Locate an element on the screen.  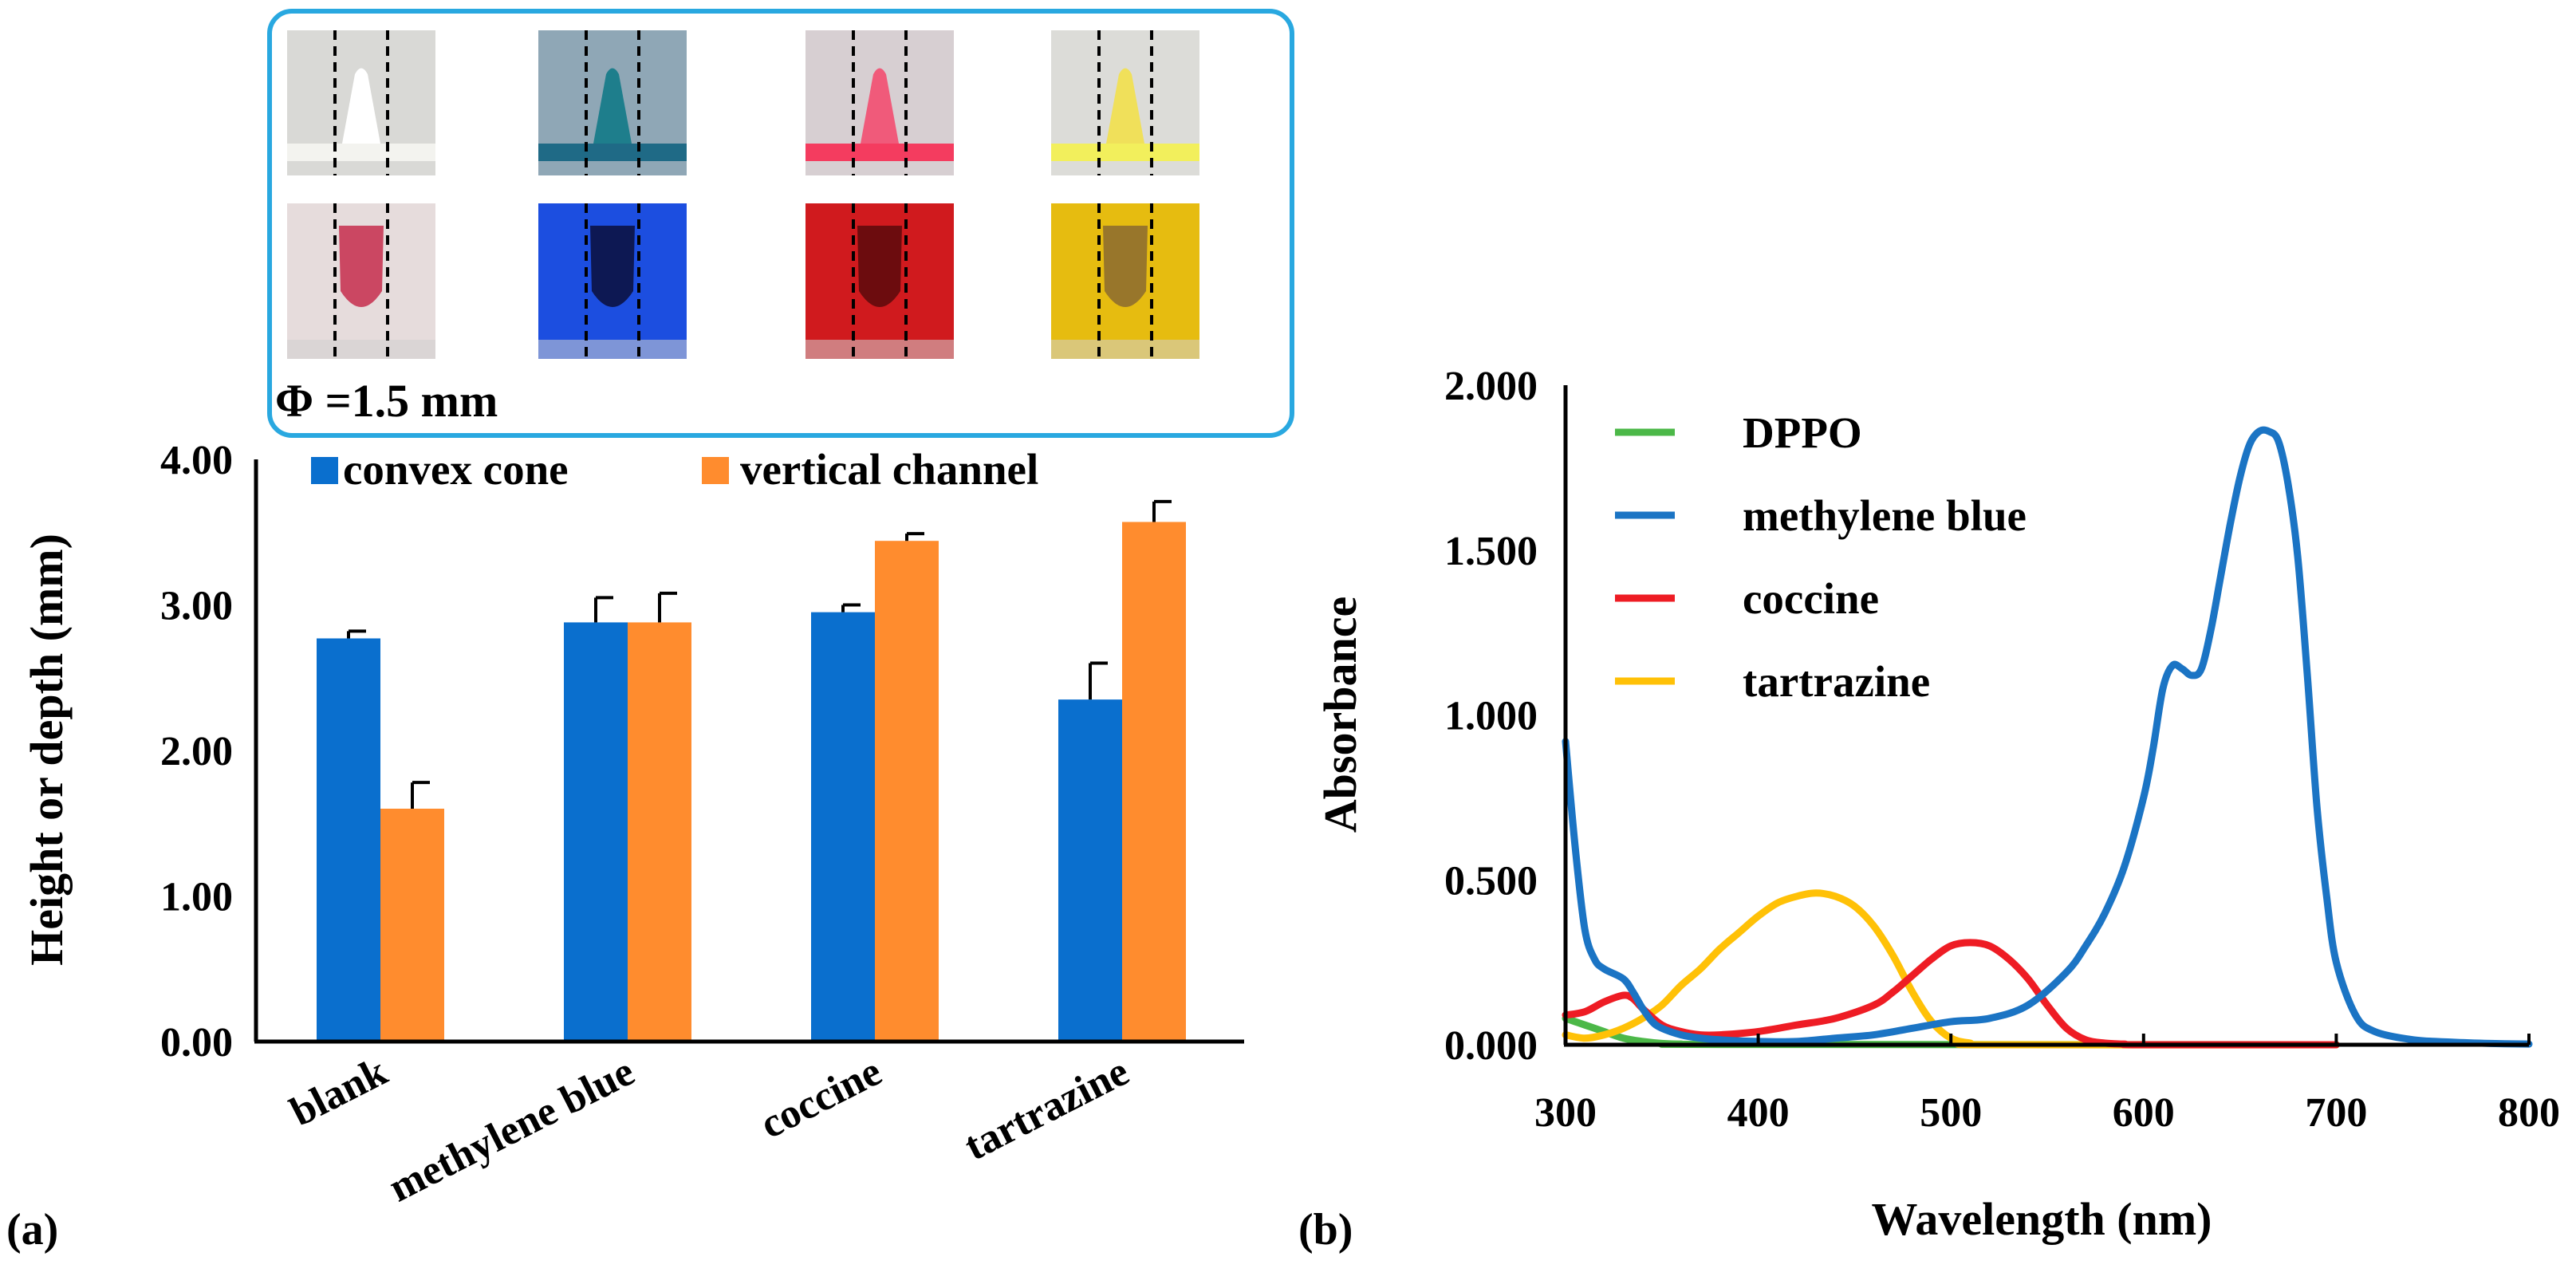
channel-shape-blank is located at coordinates (361, 266).